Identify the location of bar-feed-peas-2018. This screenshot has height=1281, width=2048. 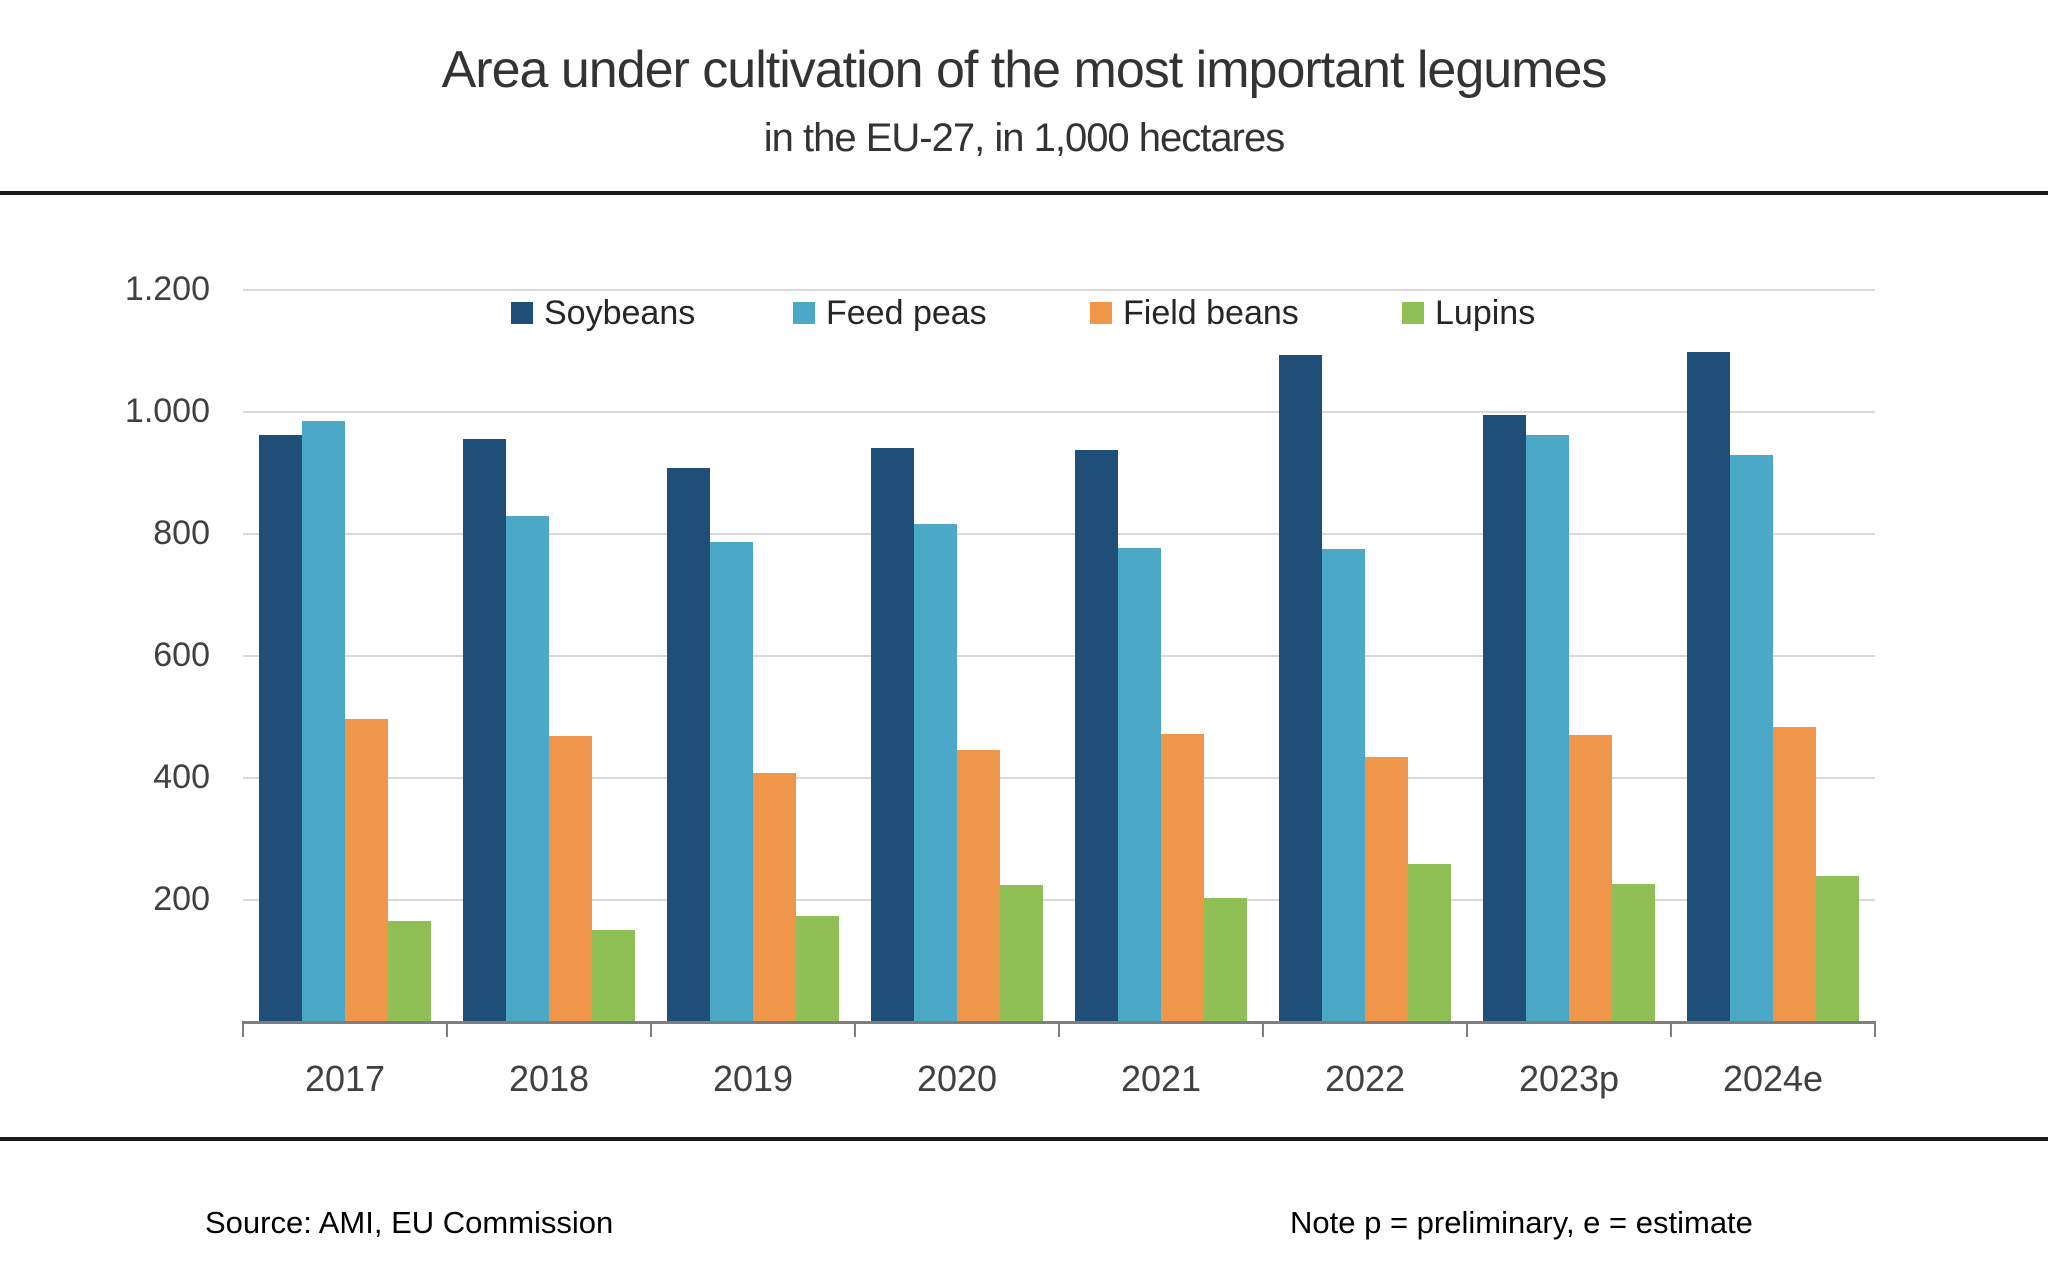
(527, 769).